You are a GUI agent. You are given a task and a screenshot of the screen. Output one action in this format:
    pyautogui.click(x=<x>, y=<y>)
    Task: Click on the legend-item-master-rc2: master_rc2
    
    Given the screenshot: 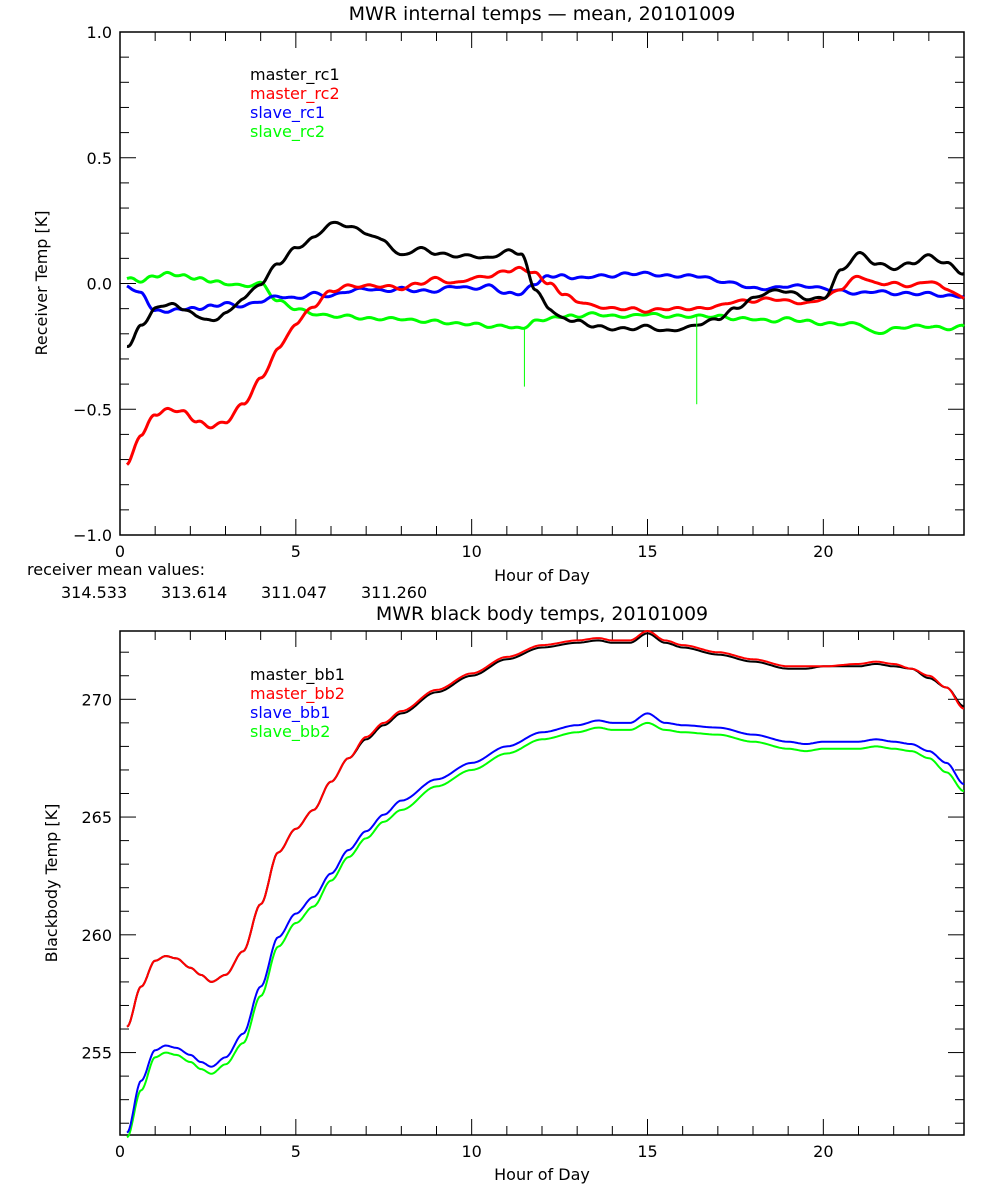 What is the action you would take?
    pyautogui.click(x=295, y=94)
    